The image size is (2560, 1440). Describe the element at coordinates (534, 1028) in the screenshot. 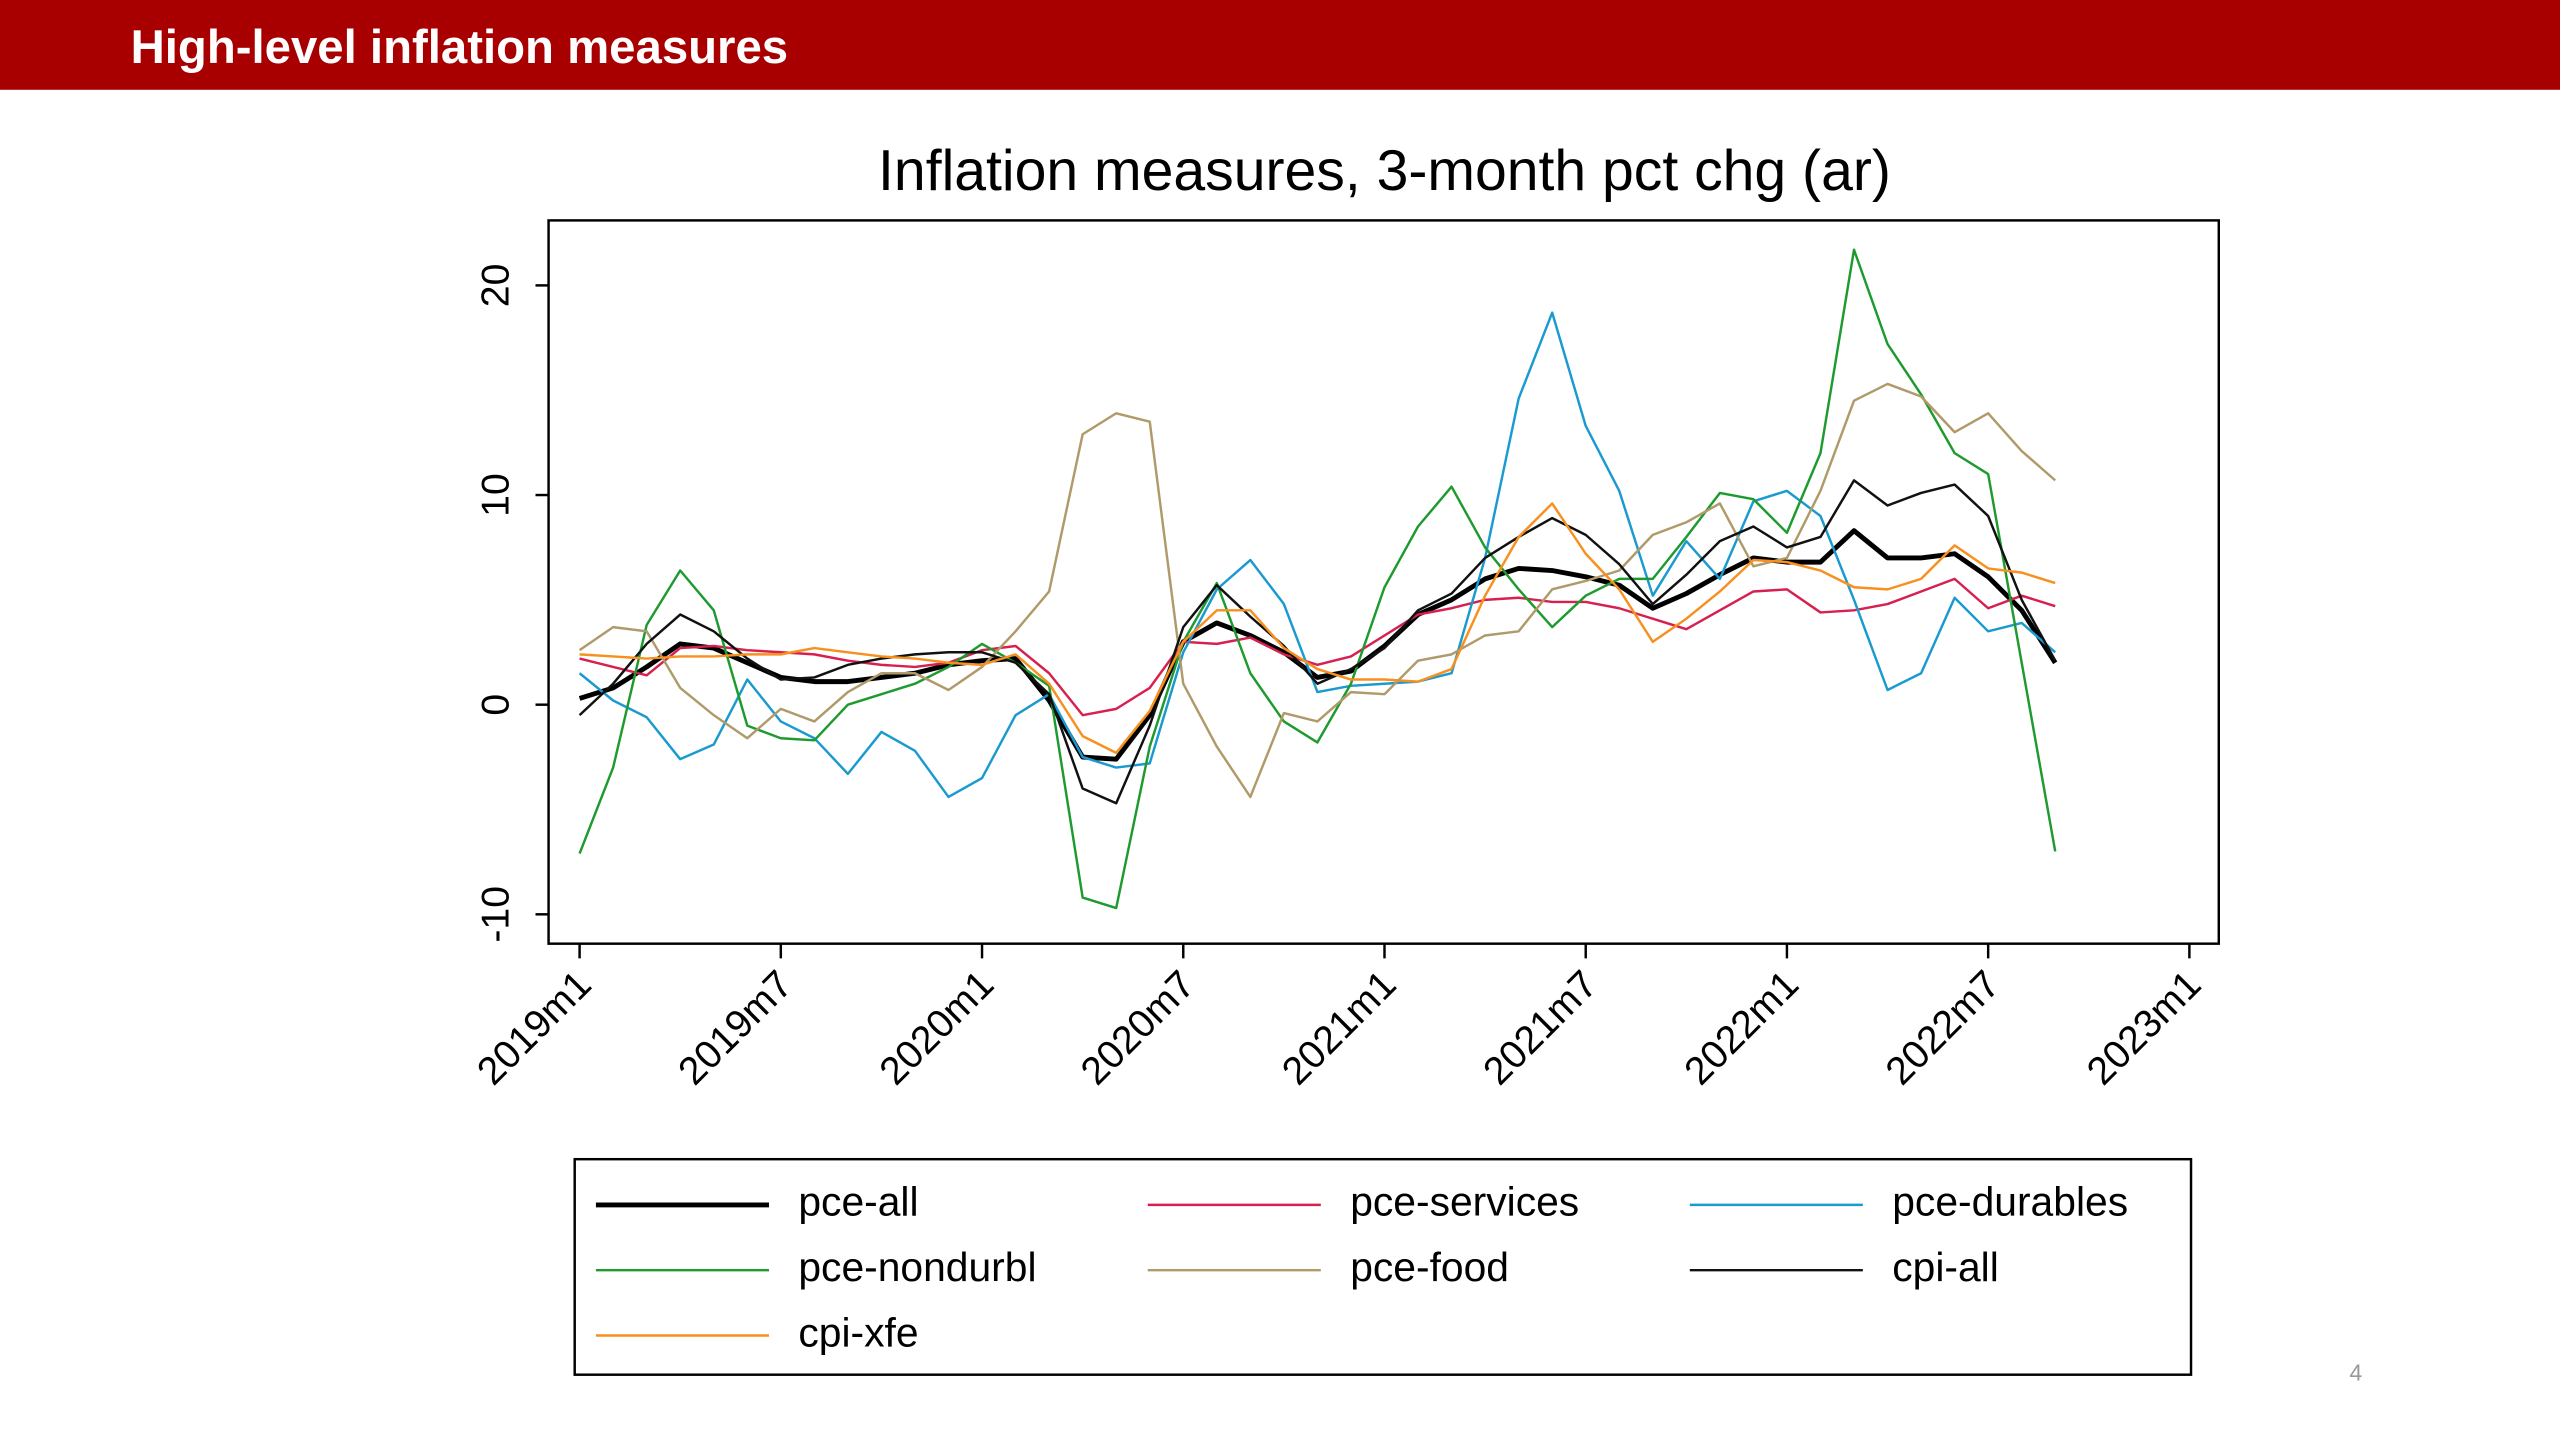

I see `x-tick-label: 2019m1` at that location.